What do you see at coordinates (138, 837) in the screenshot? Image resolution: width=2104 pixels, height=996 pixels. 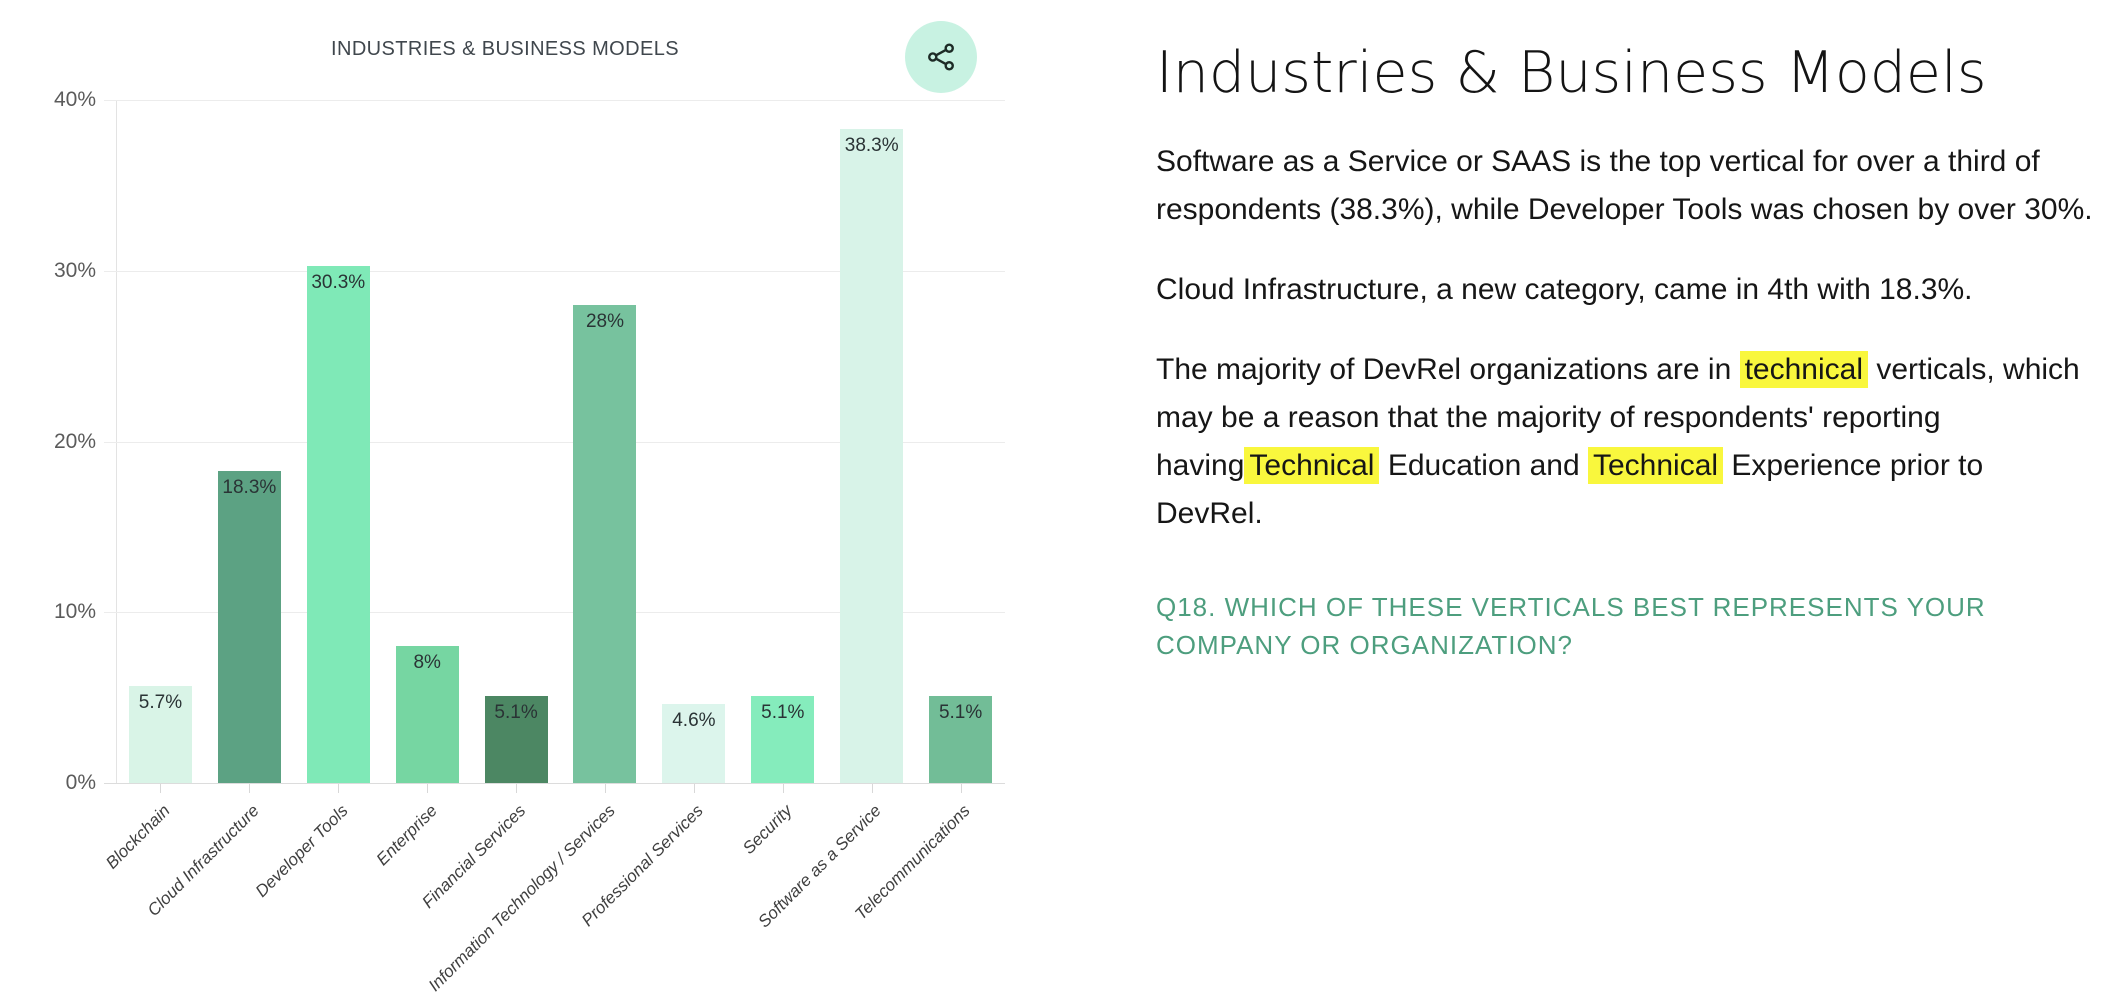 I see `x-axis-category-label: Blockchain` at bounding box center [138, 837].